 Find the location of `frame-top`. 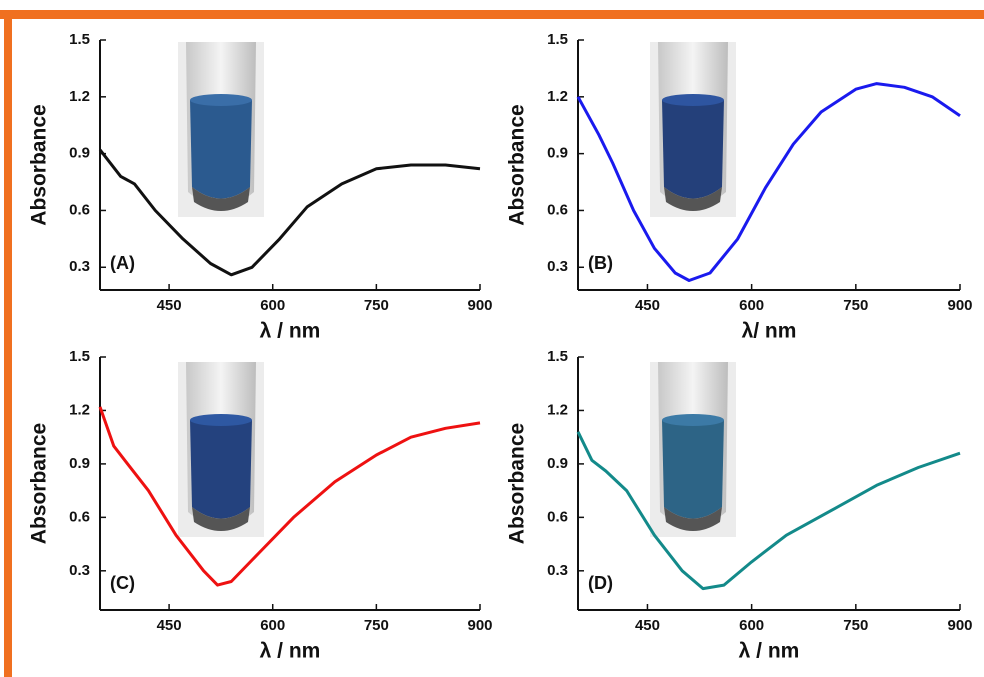

frame-top is located at coordinates (492, 14).